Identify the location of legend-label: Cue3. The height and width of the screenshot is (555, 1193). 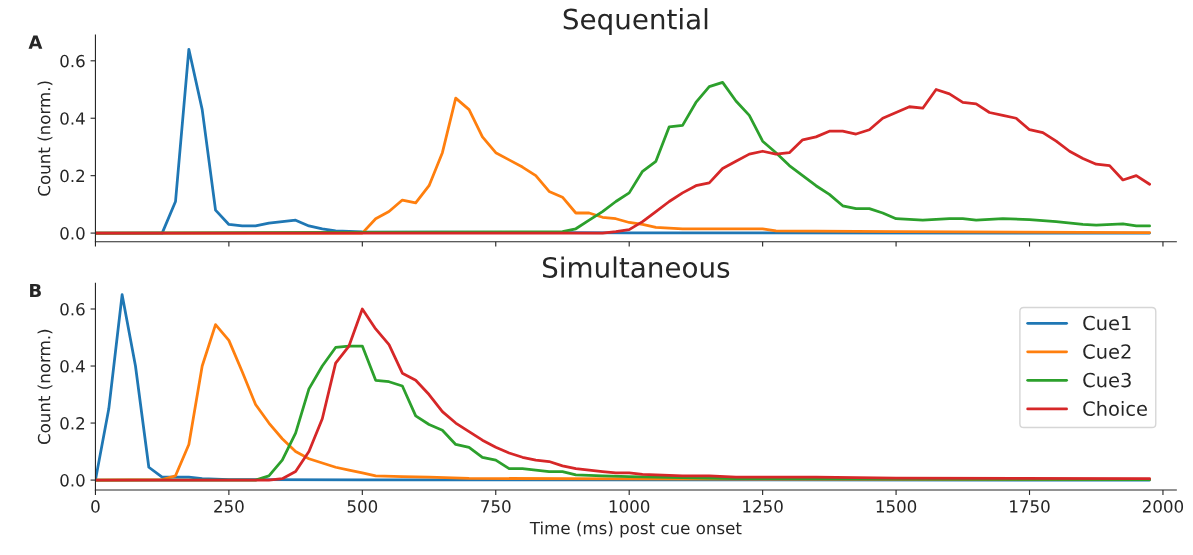
(1107, 380).